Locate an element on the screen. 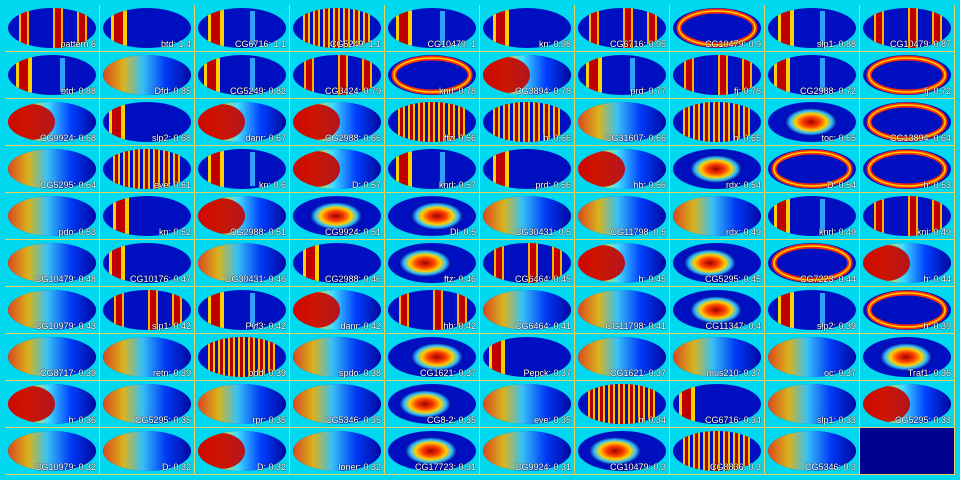  panel-label: CG5295: 0.45 is located at coordinates (732, 279).